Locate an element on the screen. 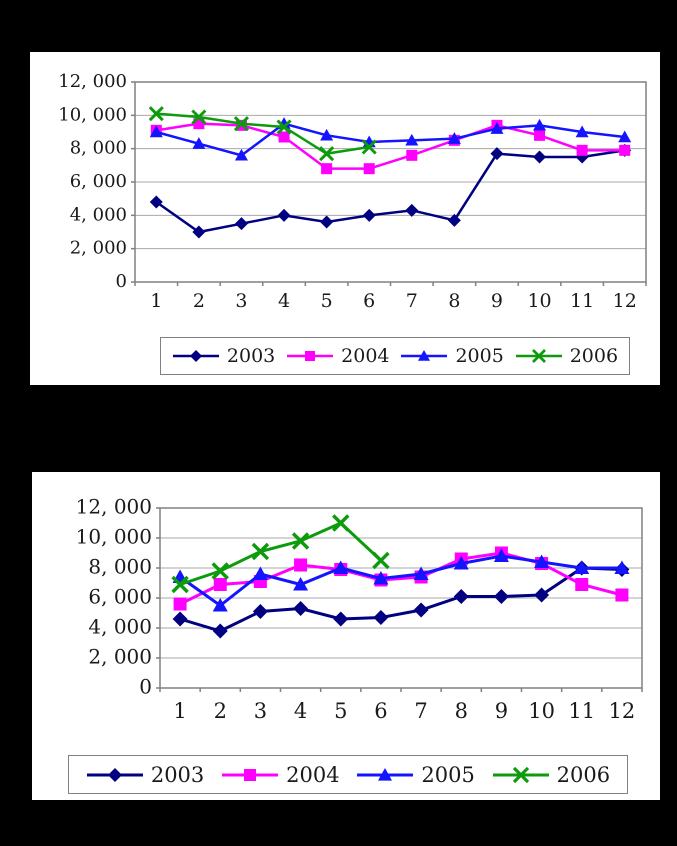  legend-marker-2003 is located at coordinates (195, 356).